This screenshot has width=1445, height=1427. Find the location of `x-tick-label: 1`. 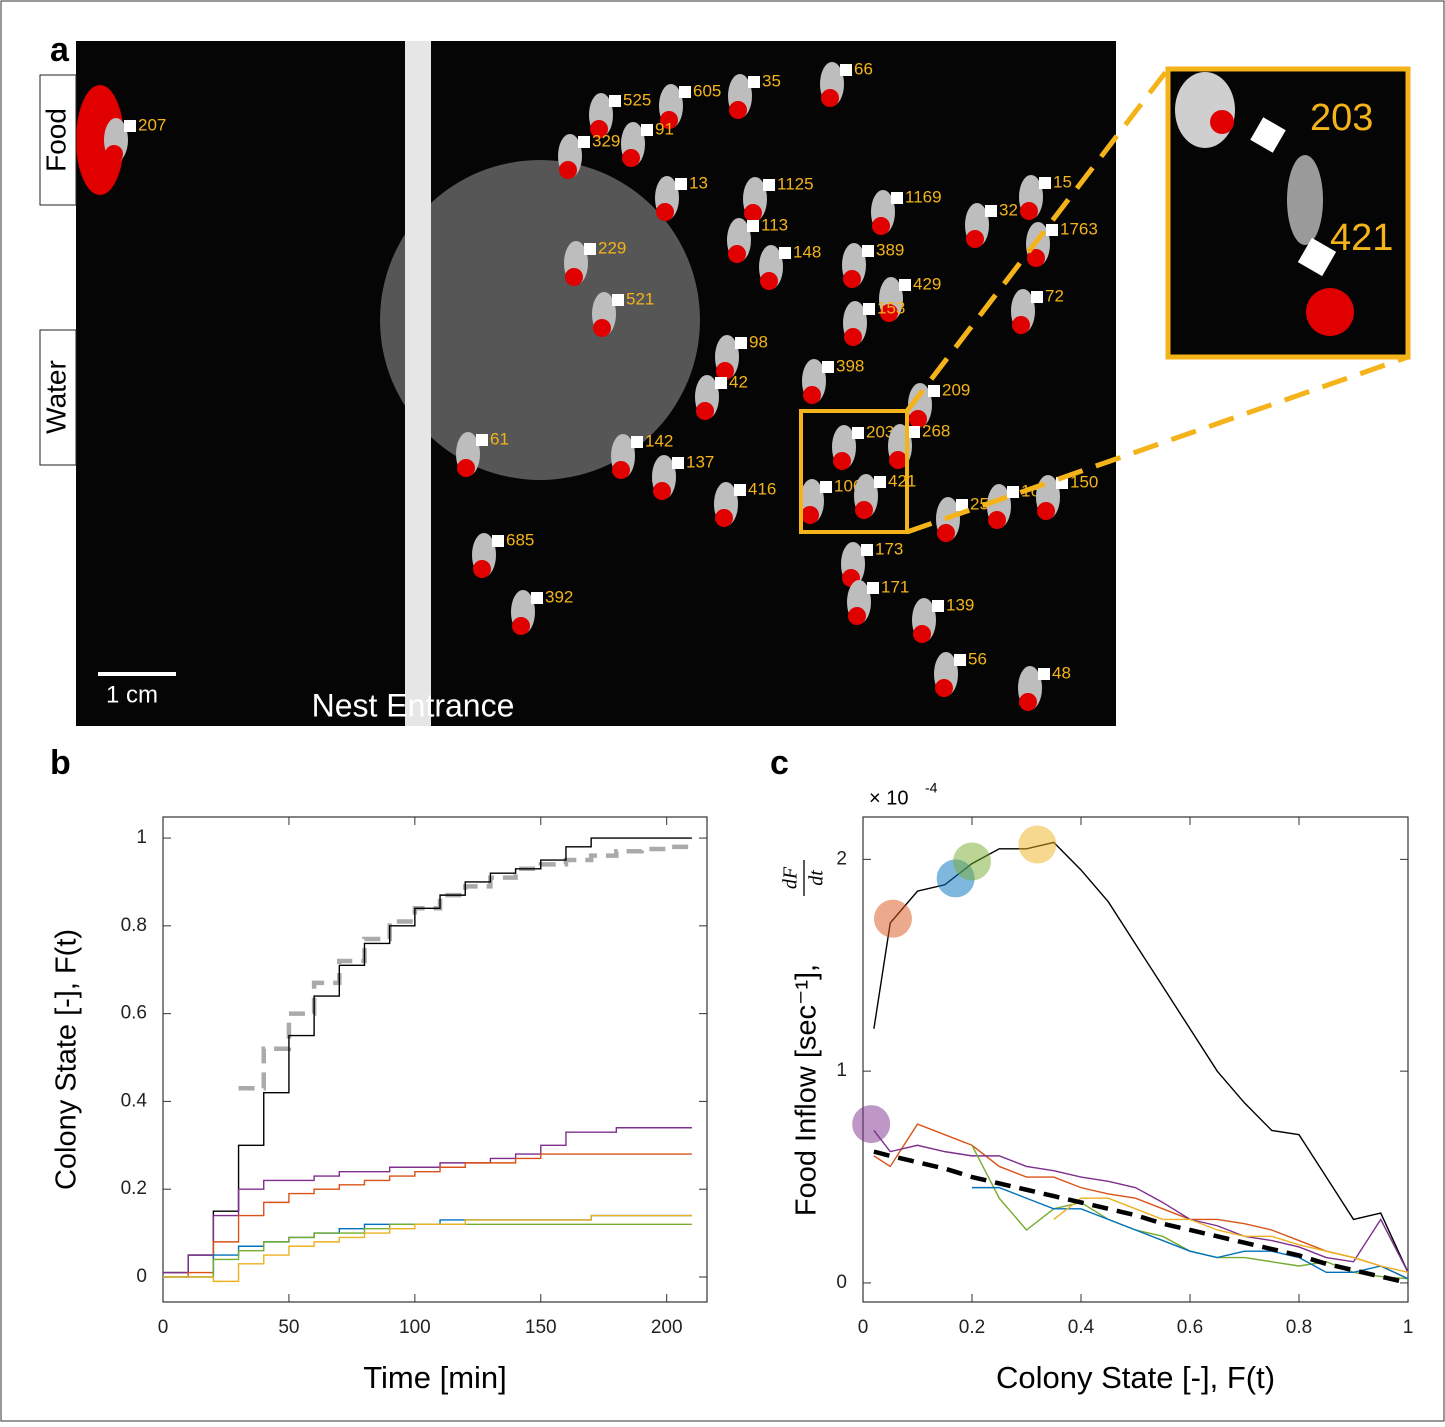

x-tick-label: 1 is located at coordinates (1408, 1327).